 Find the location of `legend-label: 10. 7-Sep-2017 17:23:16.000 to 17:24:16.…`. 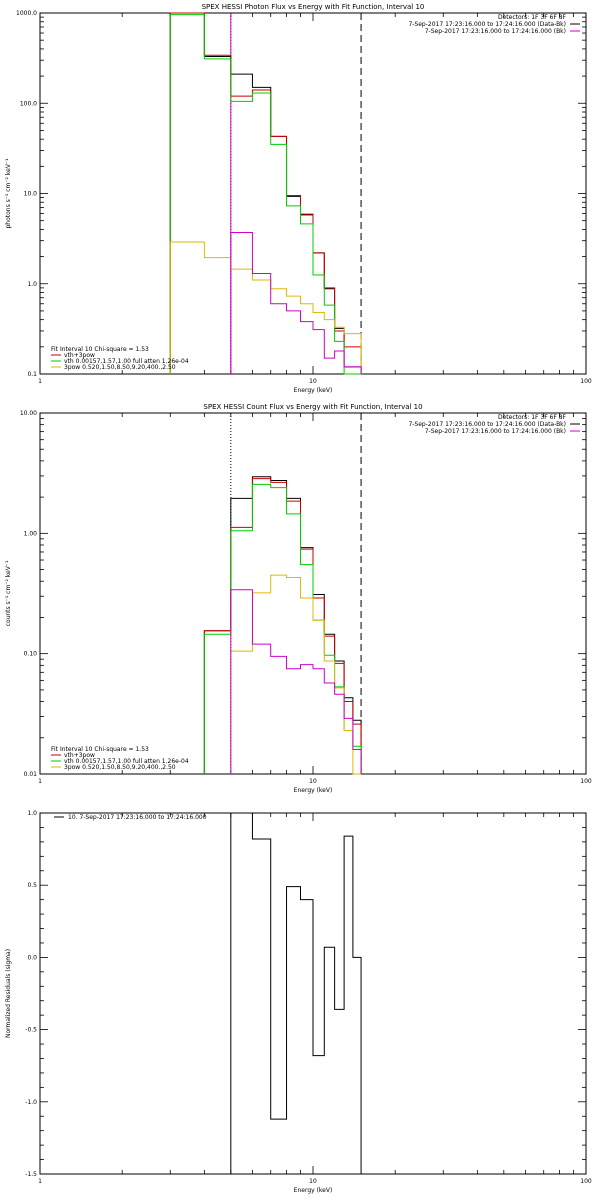

legend-label: 10. 7-Sep-2017 17:23:16.000 to 17:24:16.… is located at coordinates (137, 817).